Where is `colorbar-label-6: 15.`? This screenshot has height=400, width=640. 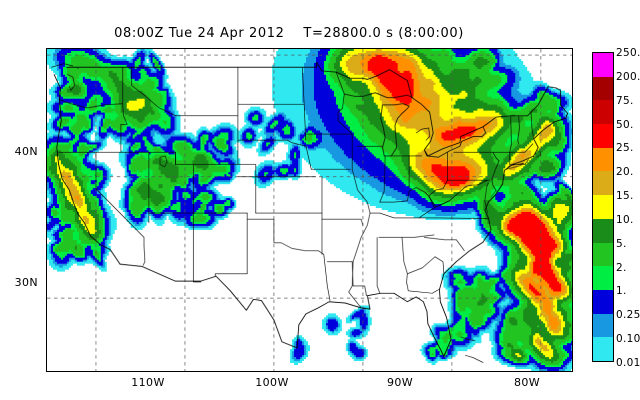
colorbar-label-6: 15. is located at coordinates (625, 196).